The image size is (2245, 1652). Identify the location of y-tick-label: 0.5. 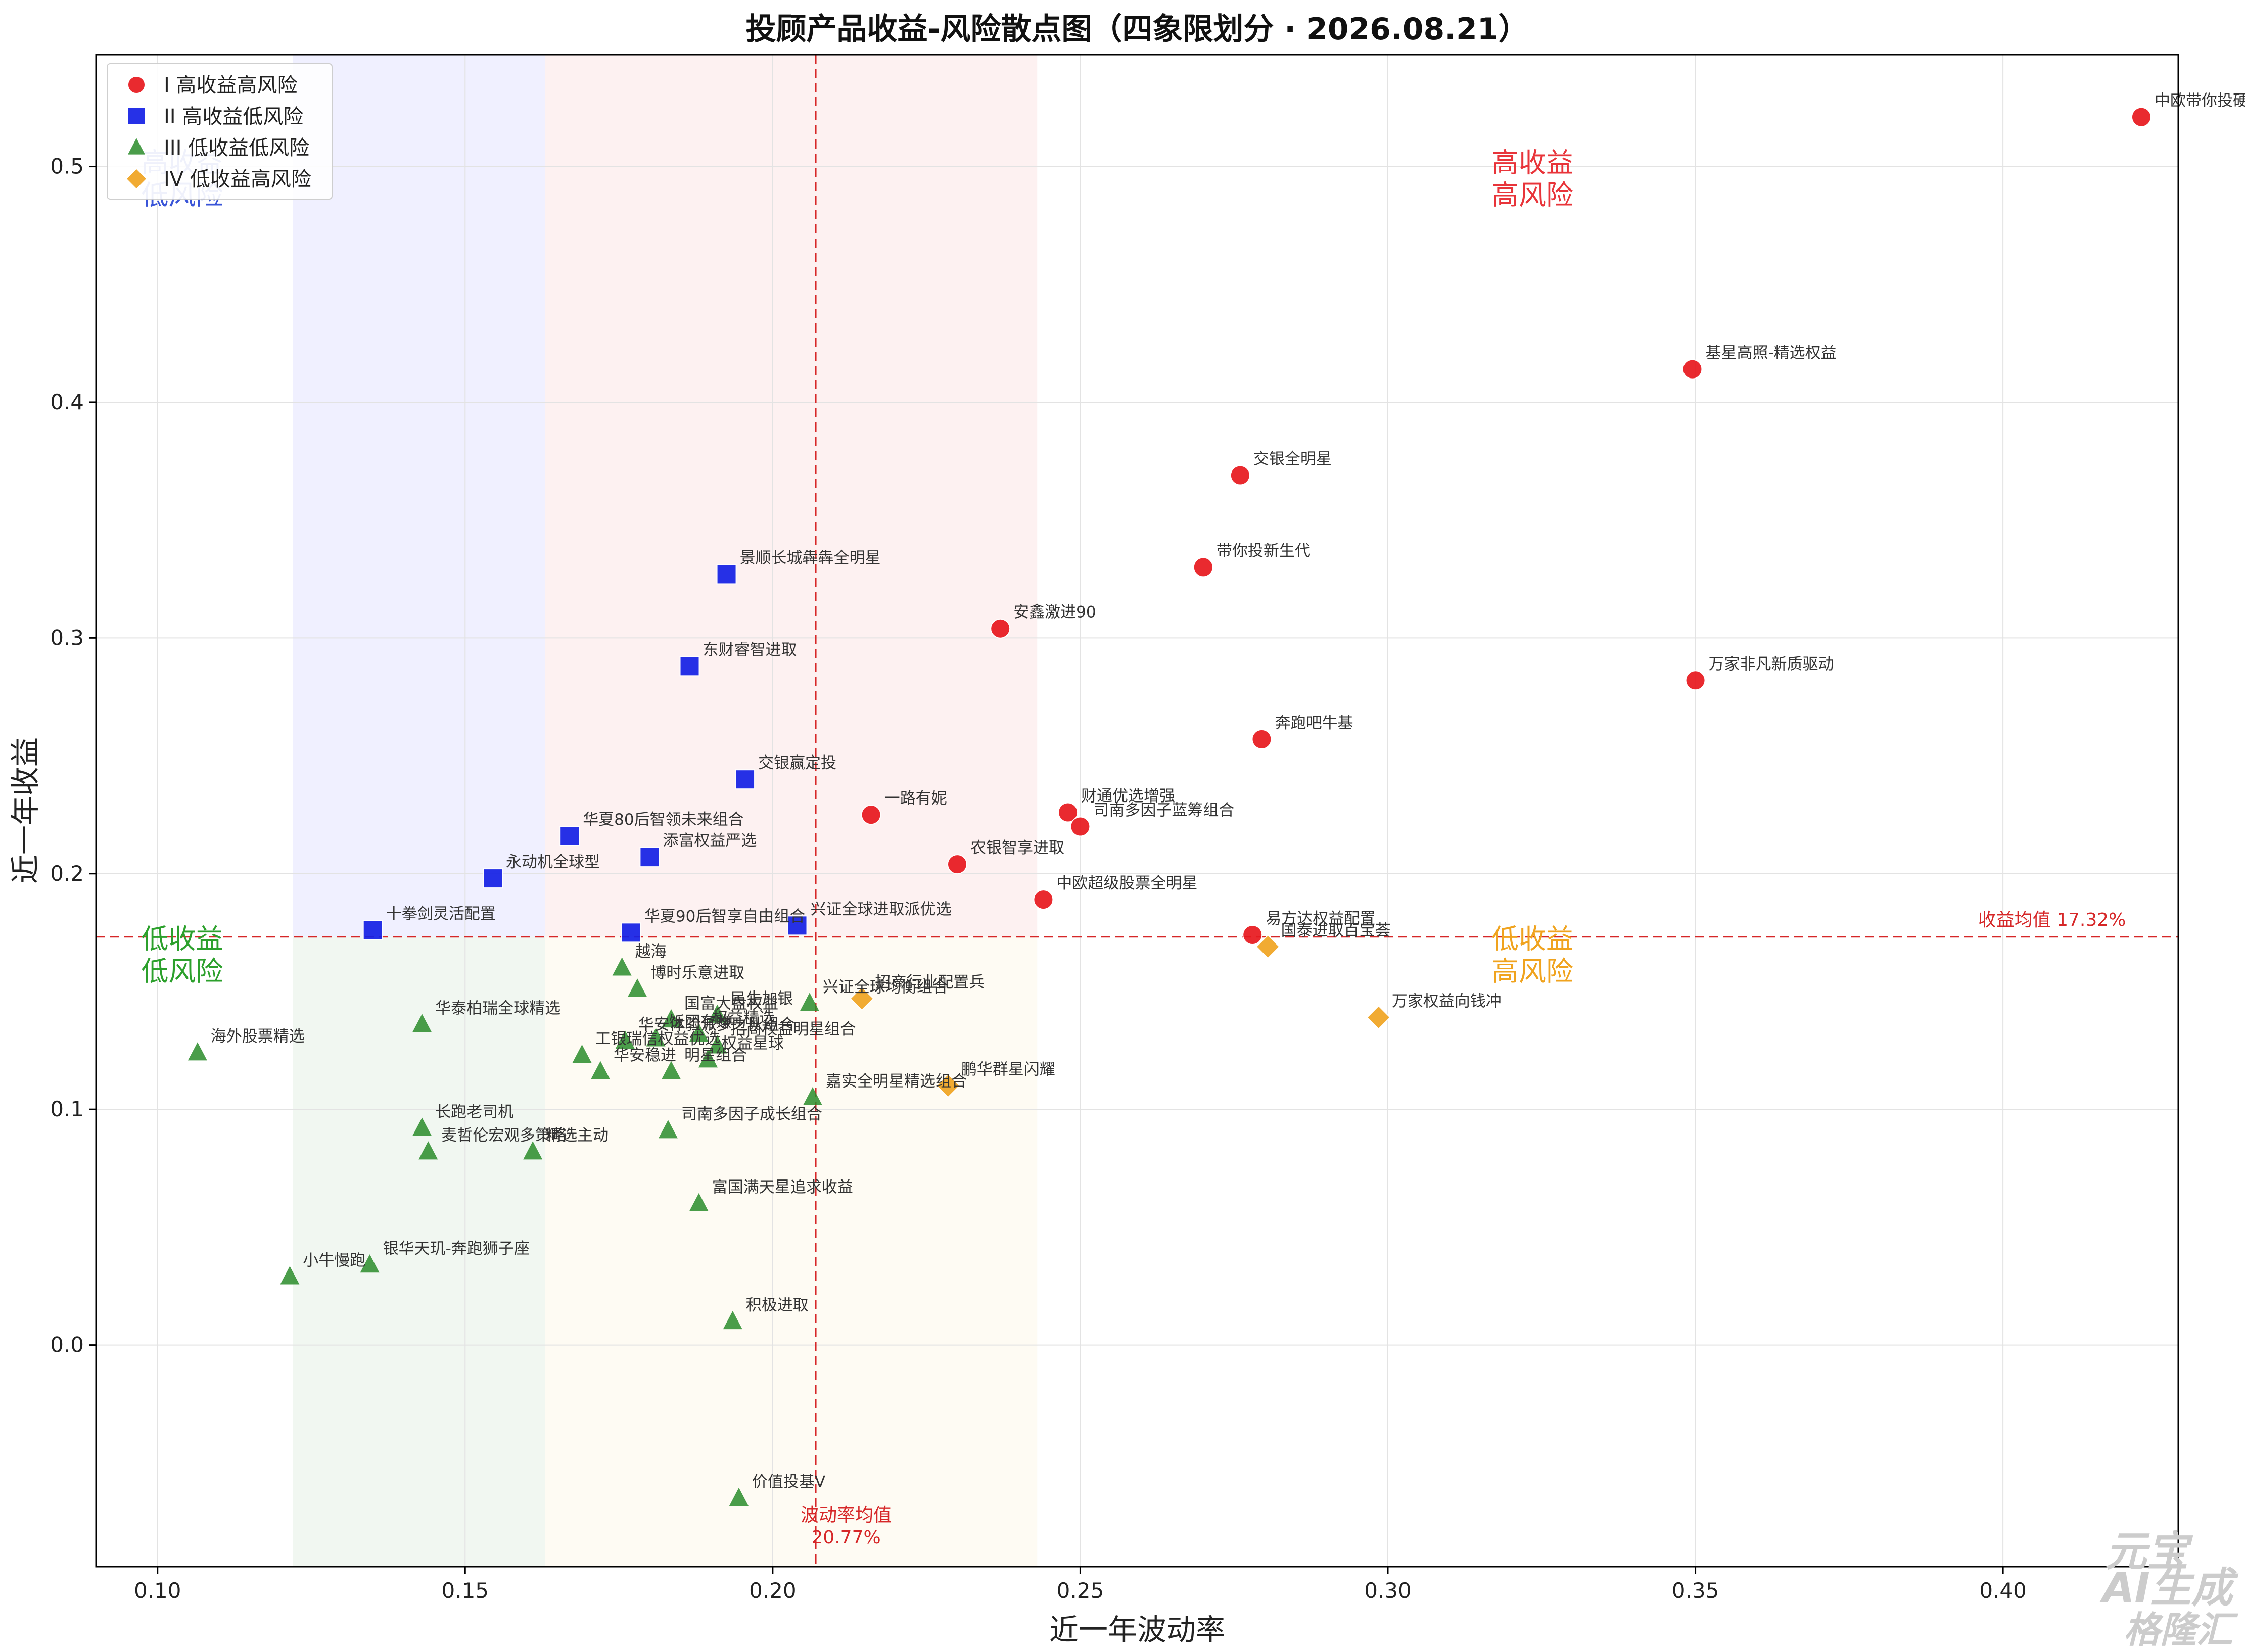
(67, 167).